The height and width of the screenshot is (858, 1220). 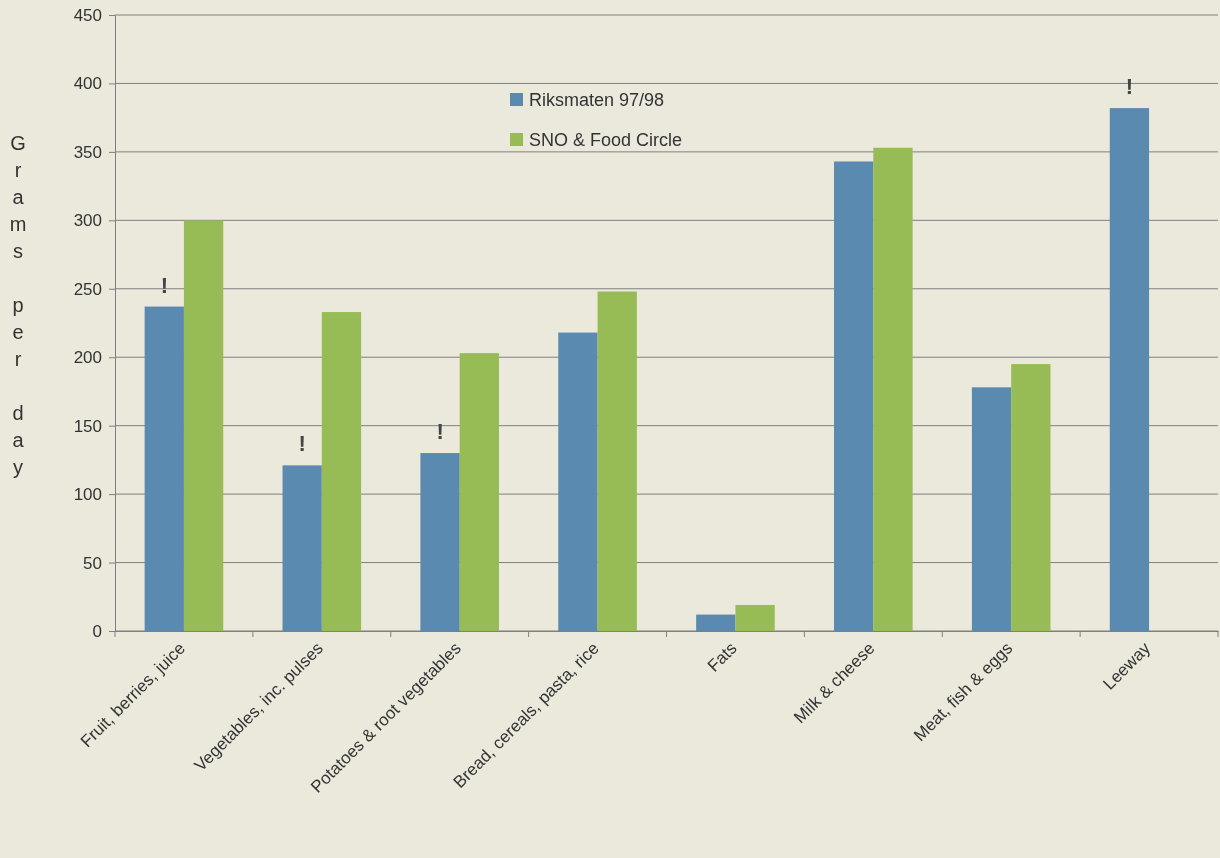 I want to click on legend-label: SNO & Food Circle, so click(x=606, y=140).